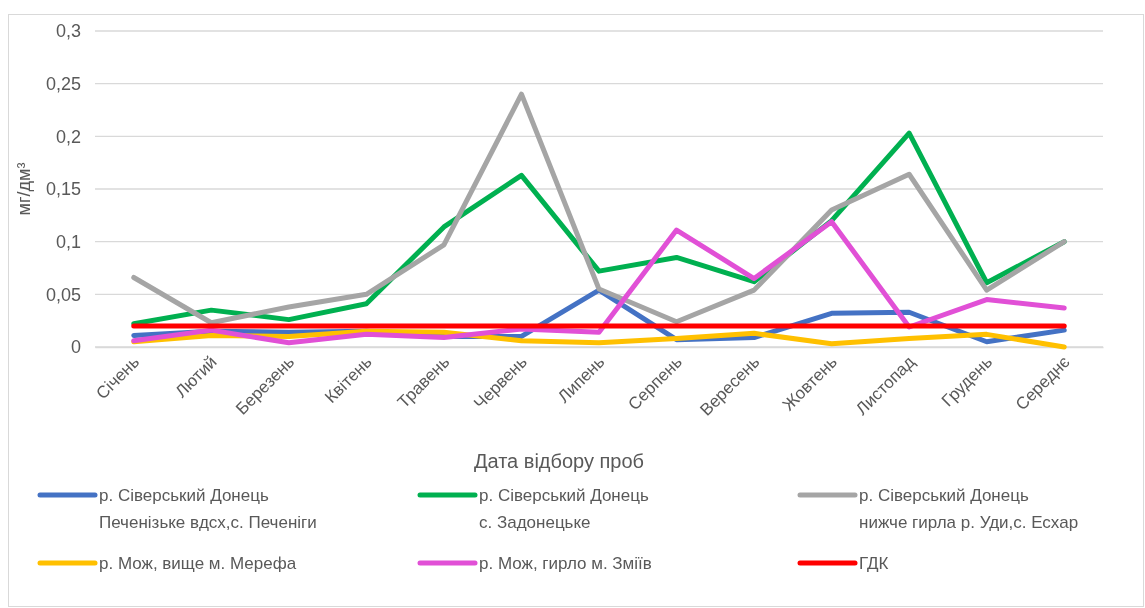 Image resolution: width=1145 pixels, height=608 pixels. What do you see at coordinates (559, 461) in the screenshot?
I see `x-axis-title: Дата відбору проб` at bounding box center [559, 461].